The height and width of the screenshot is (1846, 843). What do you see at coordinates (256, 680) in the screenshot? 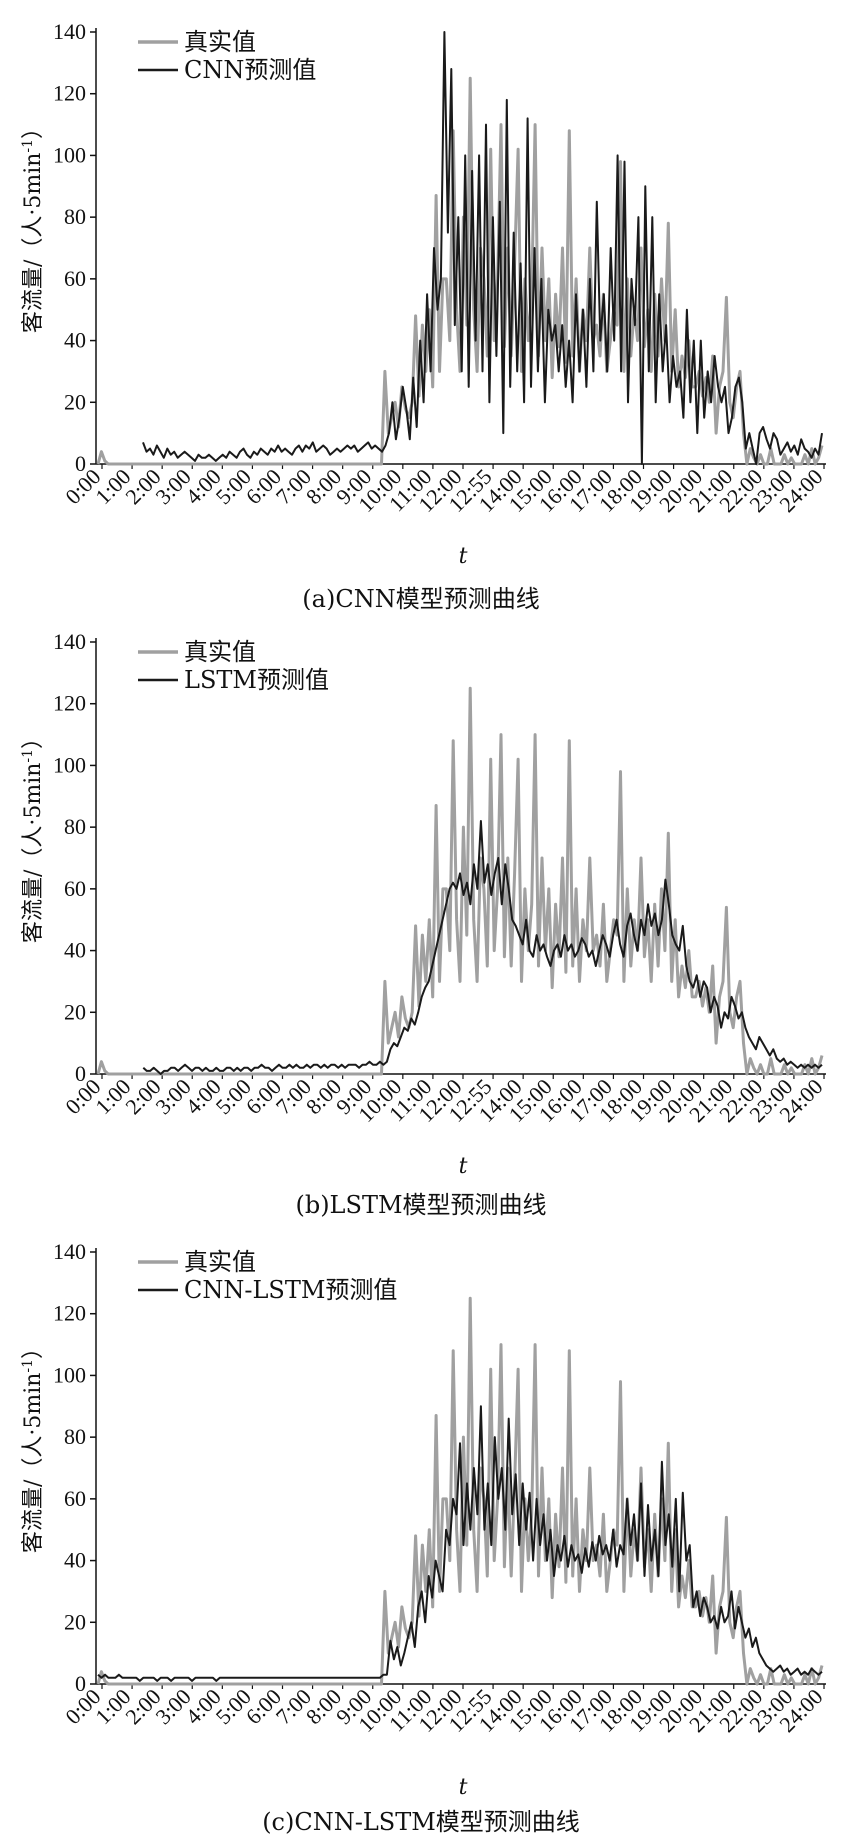
I see `legend-label: LSTM预测值` at bounding box center [256, 680].